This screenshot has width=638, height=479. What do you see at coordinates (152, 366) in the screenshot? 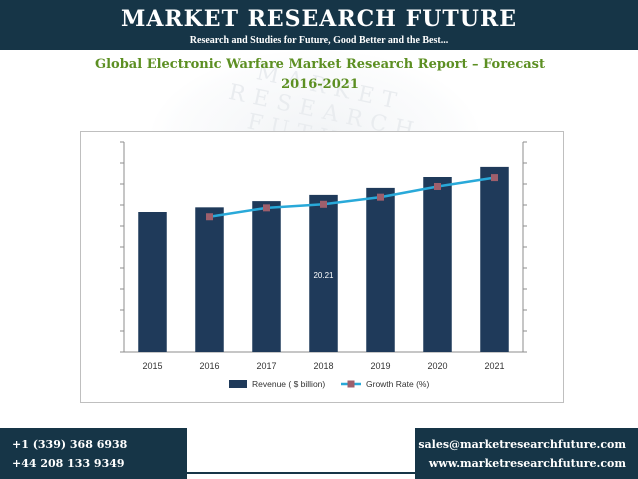
I see `x-tick-label-2015: 2015` at bounding box center [152, 366].